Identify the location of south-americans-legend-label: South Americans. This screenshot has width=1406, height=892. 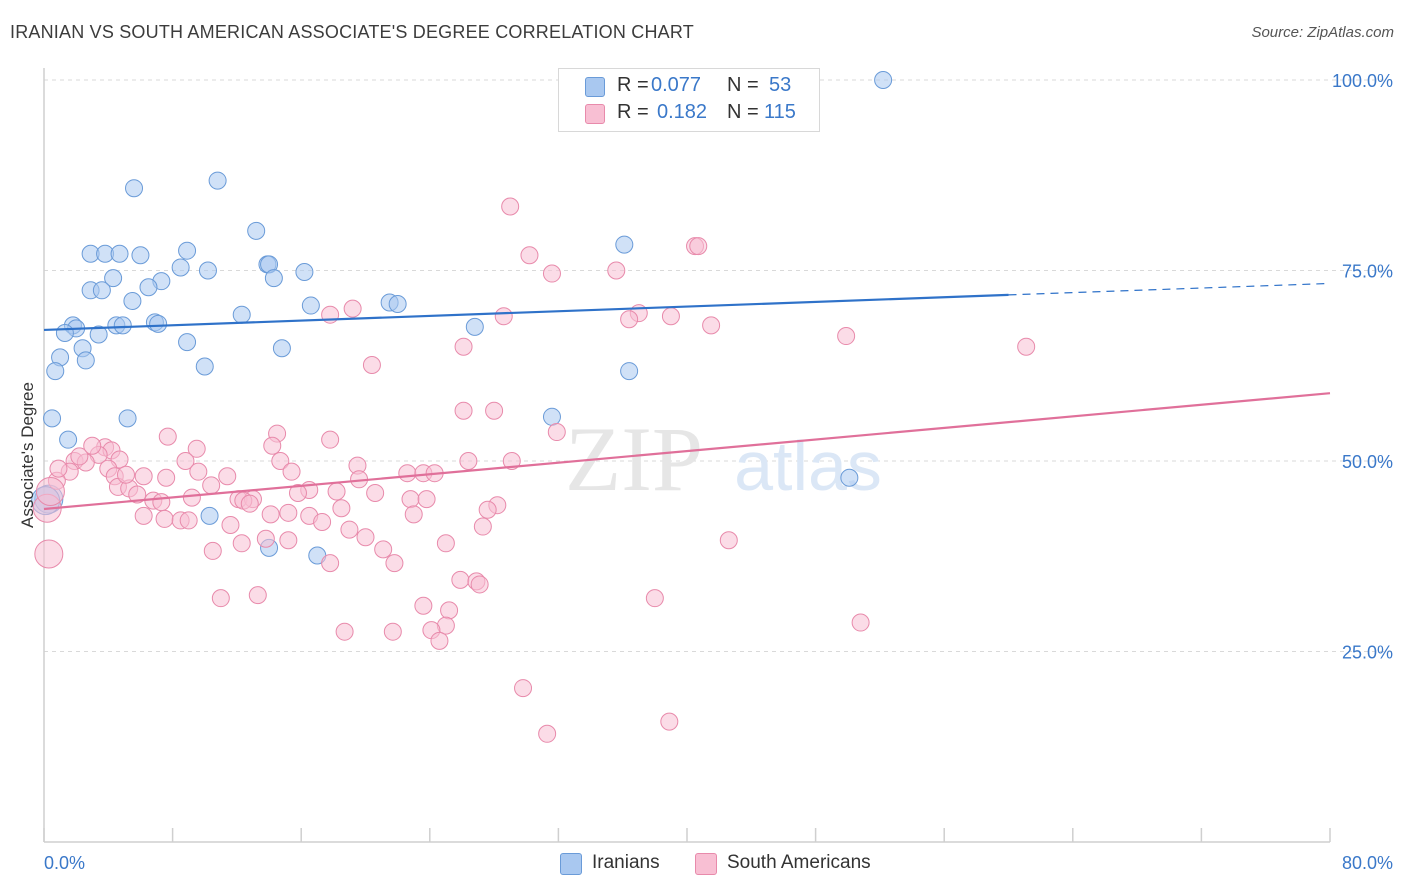
(799, 862).